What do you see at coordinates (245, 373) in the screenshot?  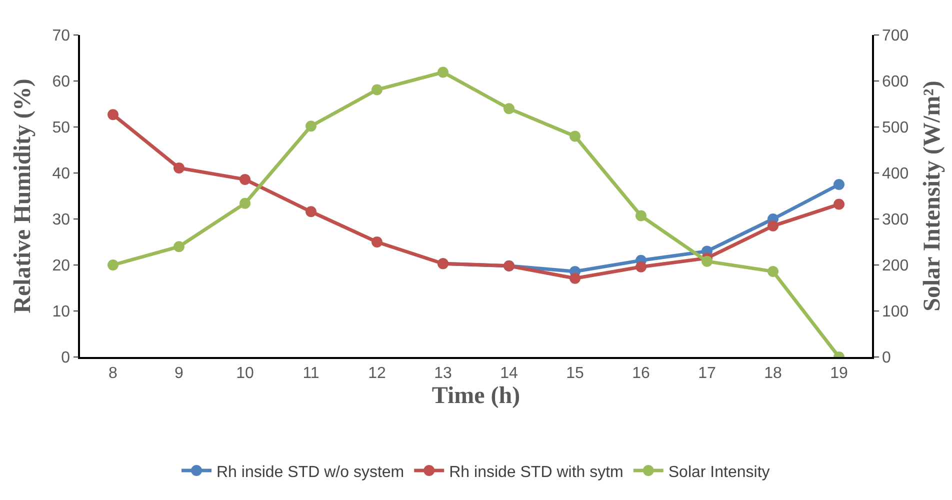 I see `x-tick-label: 10` at bounding box center [245, 373].